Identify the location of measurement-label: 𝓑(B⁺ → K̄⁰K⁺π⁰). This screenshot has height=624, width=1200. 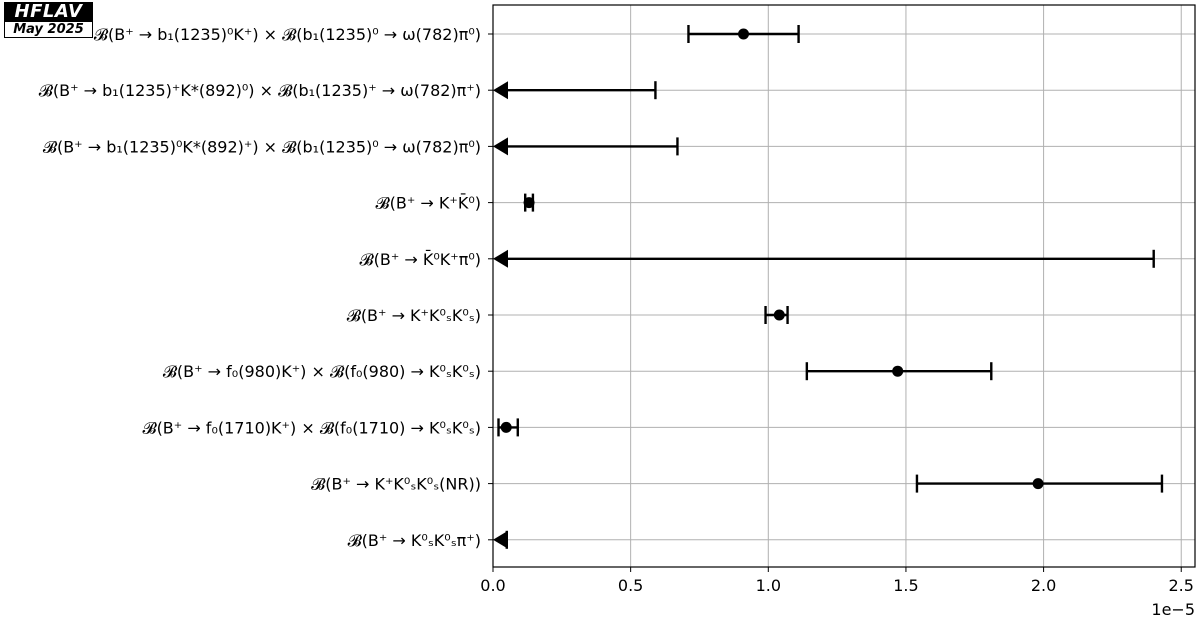
(421, 259).